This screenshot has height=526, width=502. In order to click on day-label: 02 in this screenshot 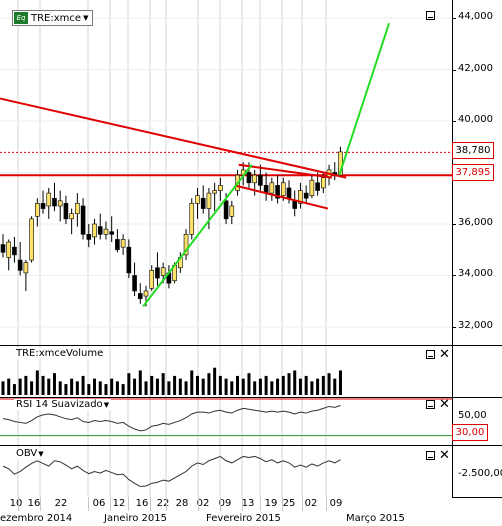, I will do `click(203, 503)`.